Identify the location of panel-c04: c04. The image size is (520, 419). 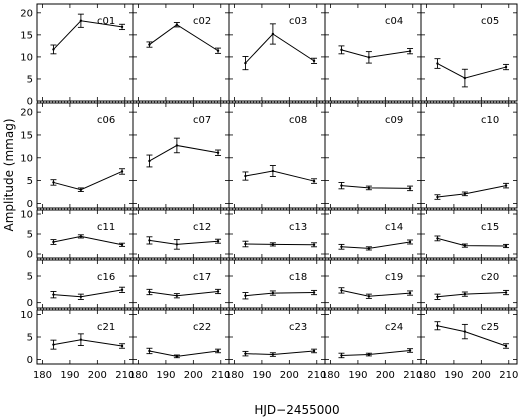
(373, 52).